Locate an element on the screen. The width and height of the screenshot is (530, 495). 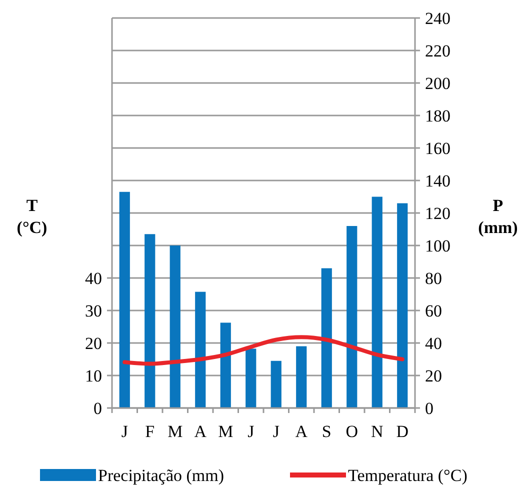
y-tick-label: 40 is located at coordinates (93, 278).